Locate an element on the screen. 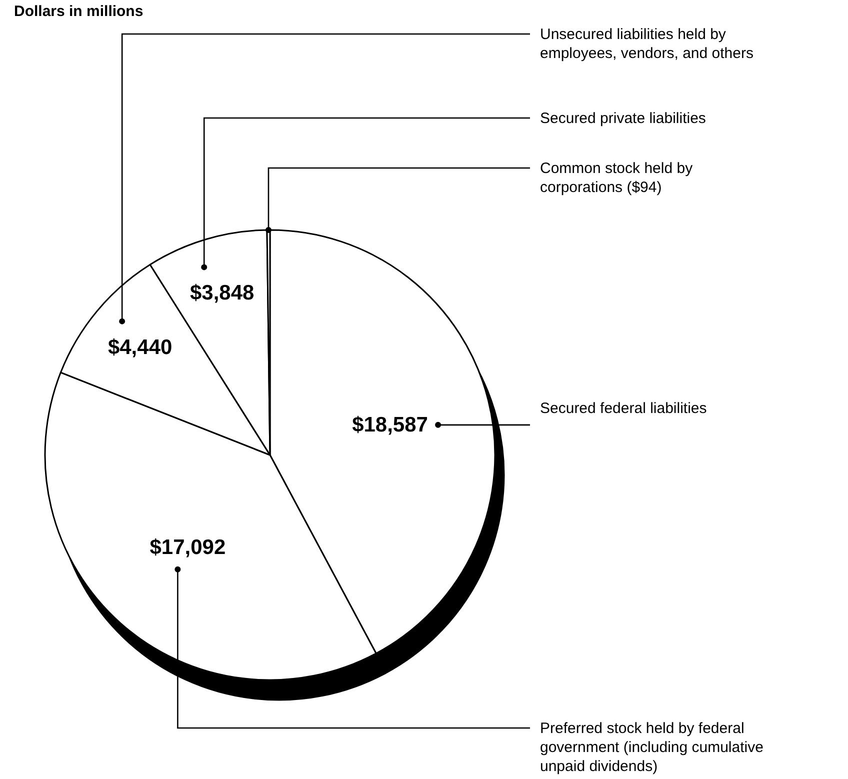 This screenshot has width=848, height=779. slice-label: Unsecured liabilities held by employees, vendors, and others is located at coordinates (647, 44).